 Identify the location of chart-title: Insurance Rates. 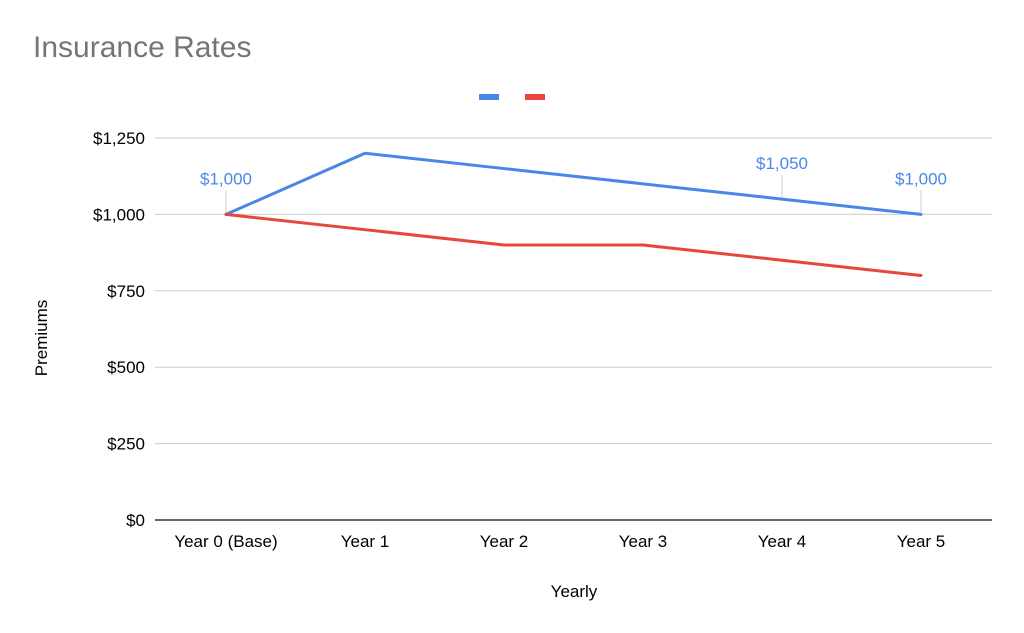
(142, 47).